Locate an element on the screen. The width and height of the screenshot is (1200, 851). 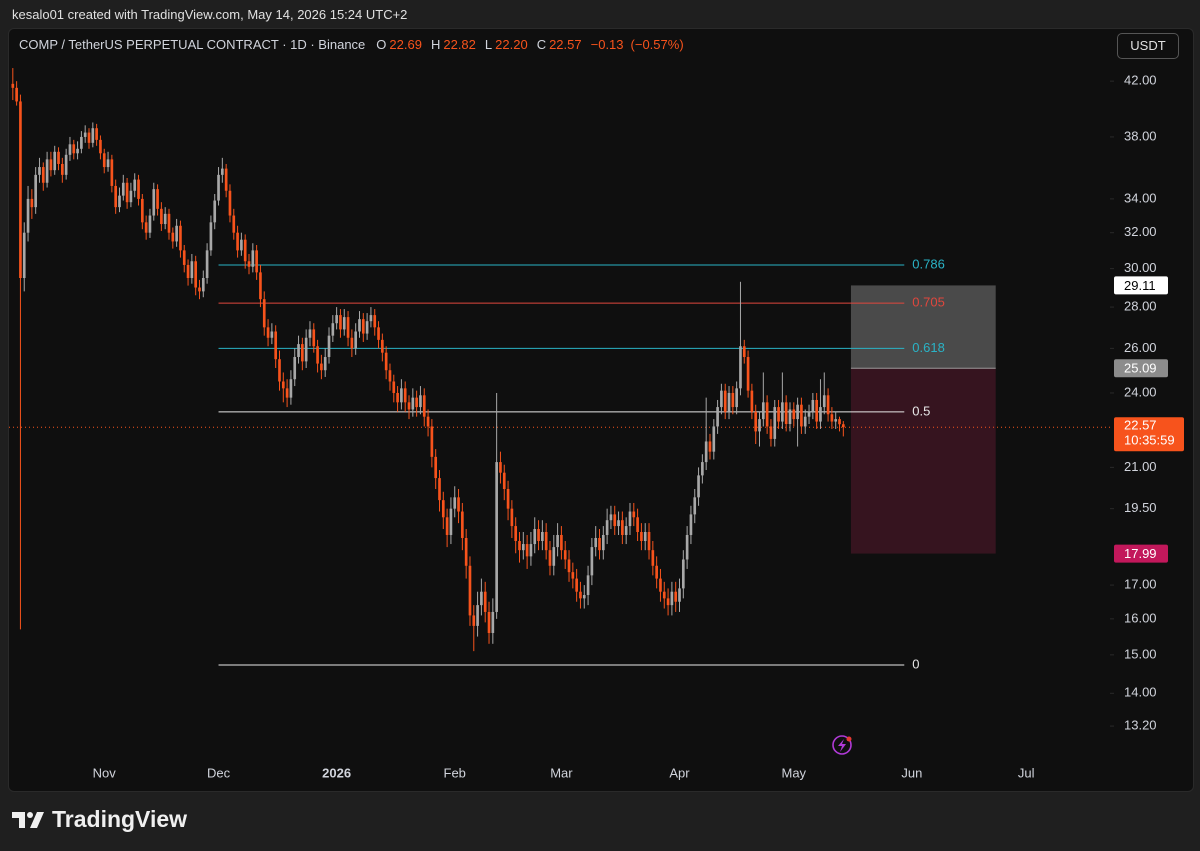
entry-label: 25.09 is located at coordinates (1140, 368).